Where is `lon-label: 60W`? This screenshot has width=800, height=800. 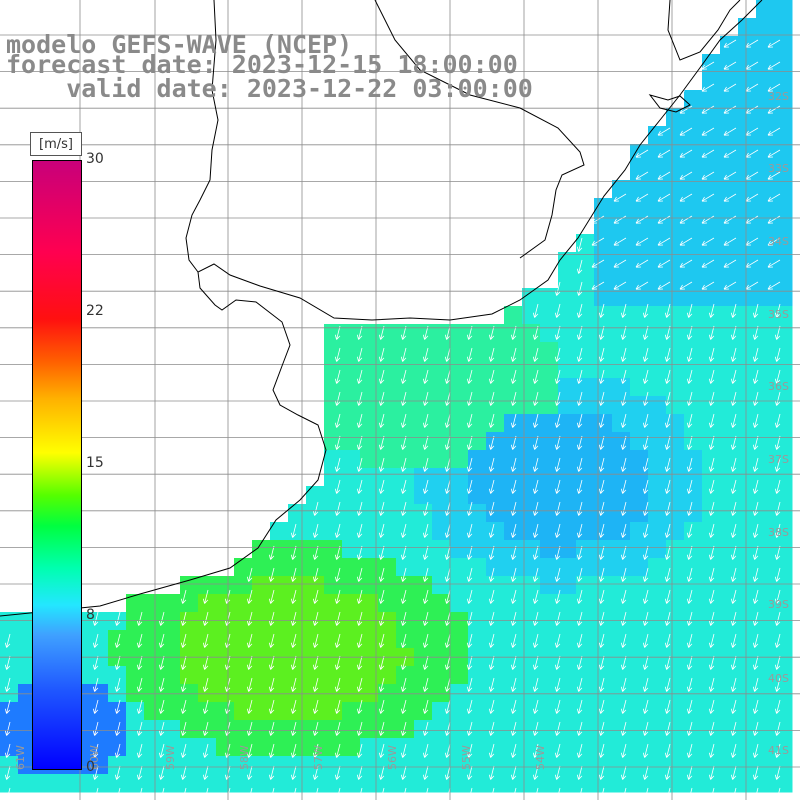
lon-label: 60W is located at coordinates (94, 757).